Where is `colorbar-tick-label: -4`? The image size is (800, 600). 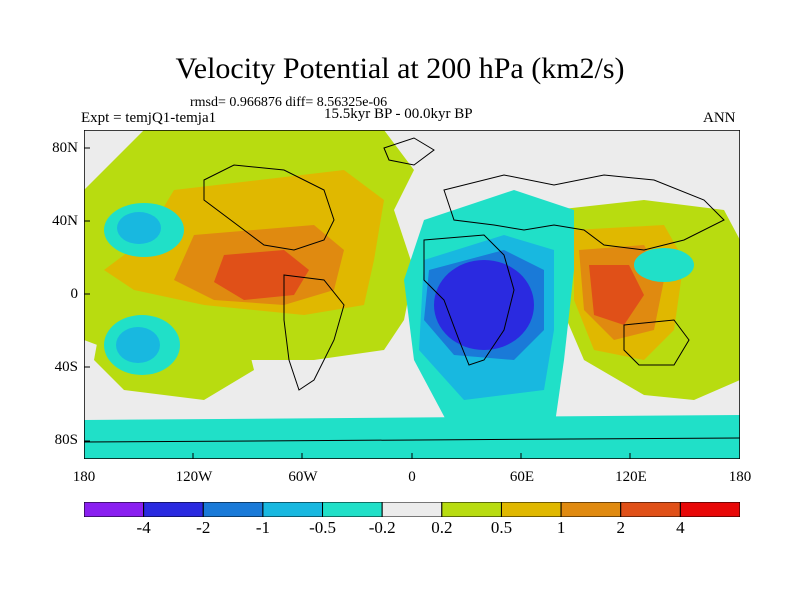
colorbar-tick-label: -4 is located at coordinates (143, 527).